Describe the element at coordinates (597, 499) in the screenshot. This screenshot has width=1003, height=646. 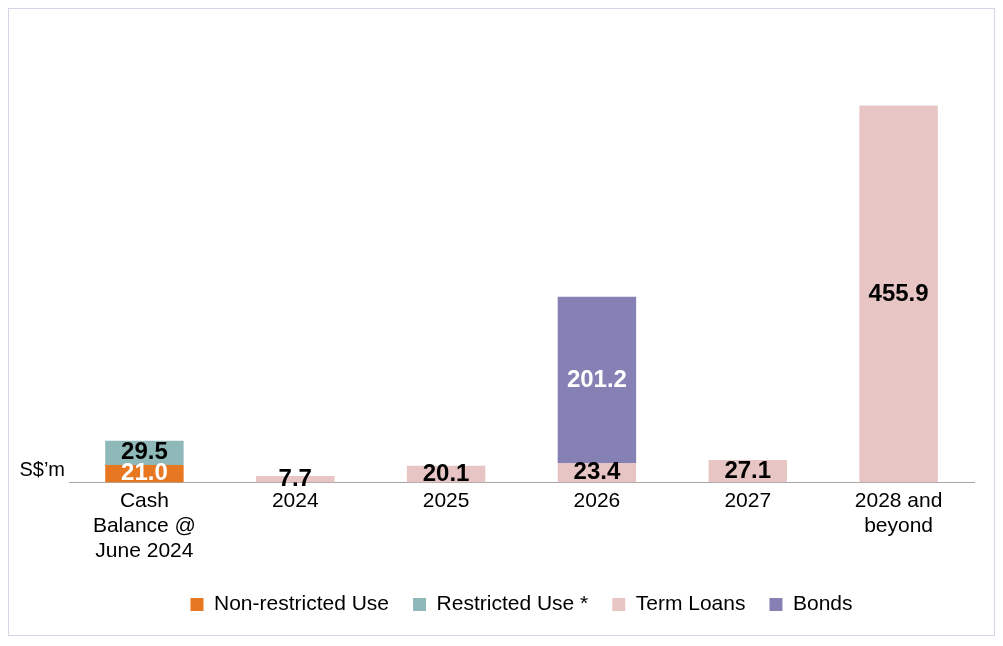
I see `x-tick-label: 2026` at that location.